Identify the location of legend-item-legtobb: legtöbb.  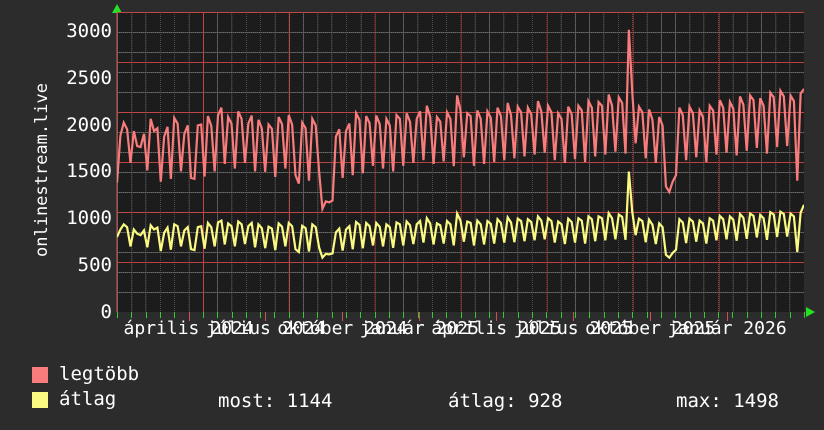
(232, 374).